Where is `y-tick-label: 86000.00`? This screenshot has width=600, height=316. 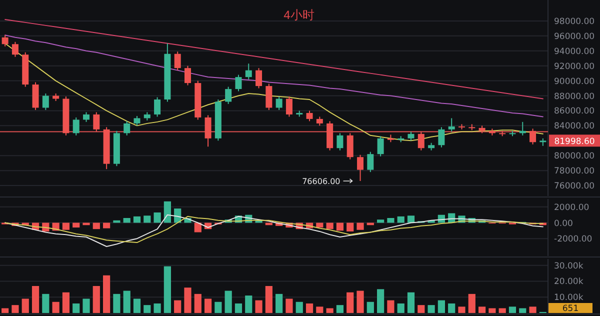
y-tick-label: 86000.00 is located at coordinates (574, 111).